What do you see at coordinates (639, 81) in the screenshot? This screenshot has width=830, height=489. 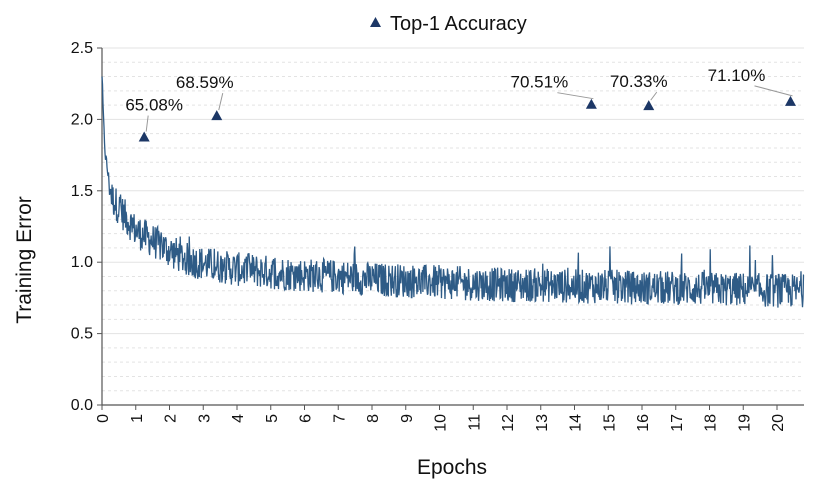 I see `accuracy-data-label: 70.33%` at bounding box center [639, 81].